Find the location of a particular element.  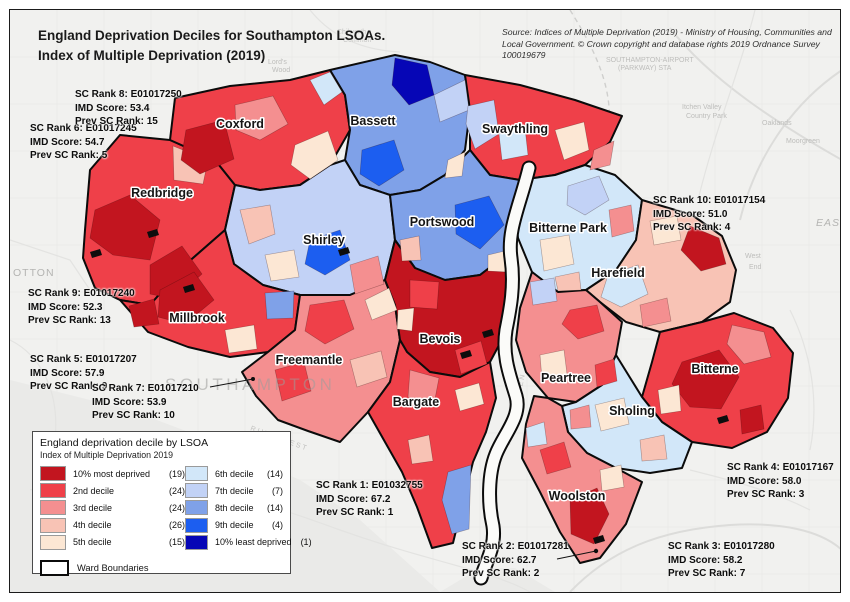

legend-item-count: (24) is located at coordinates (176, 507).